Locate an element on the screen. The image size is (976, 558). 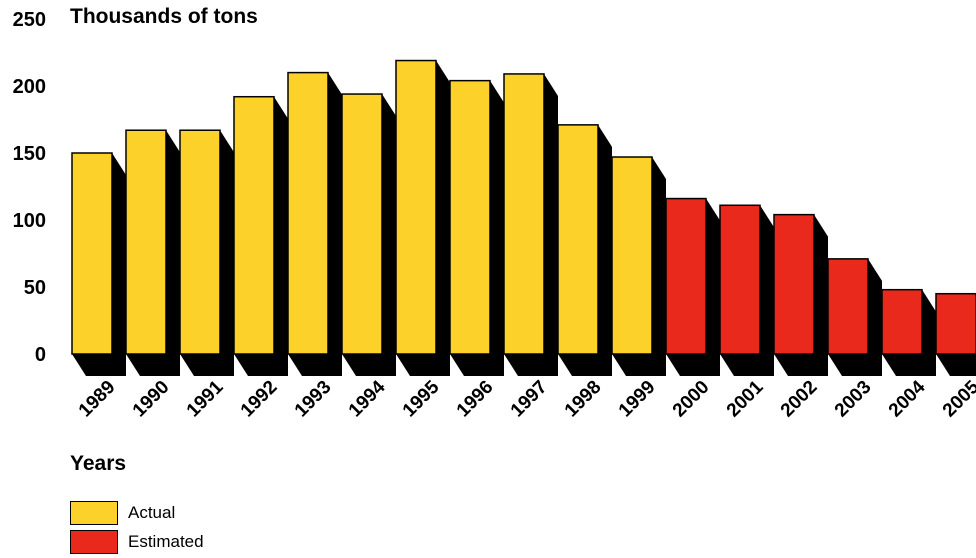
y-axis-ticks: 0 50 100 150 200 250 is located at coordinates (29, 187).